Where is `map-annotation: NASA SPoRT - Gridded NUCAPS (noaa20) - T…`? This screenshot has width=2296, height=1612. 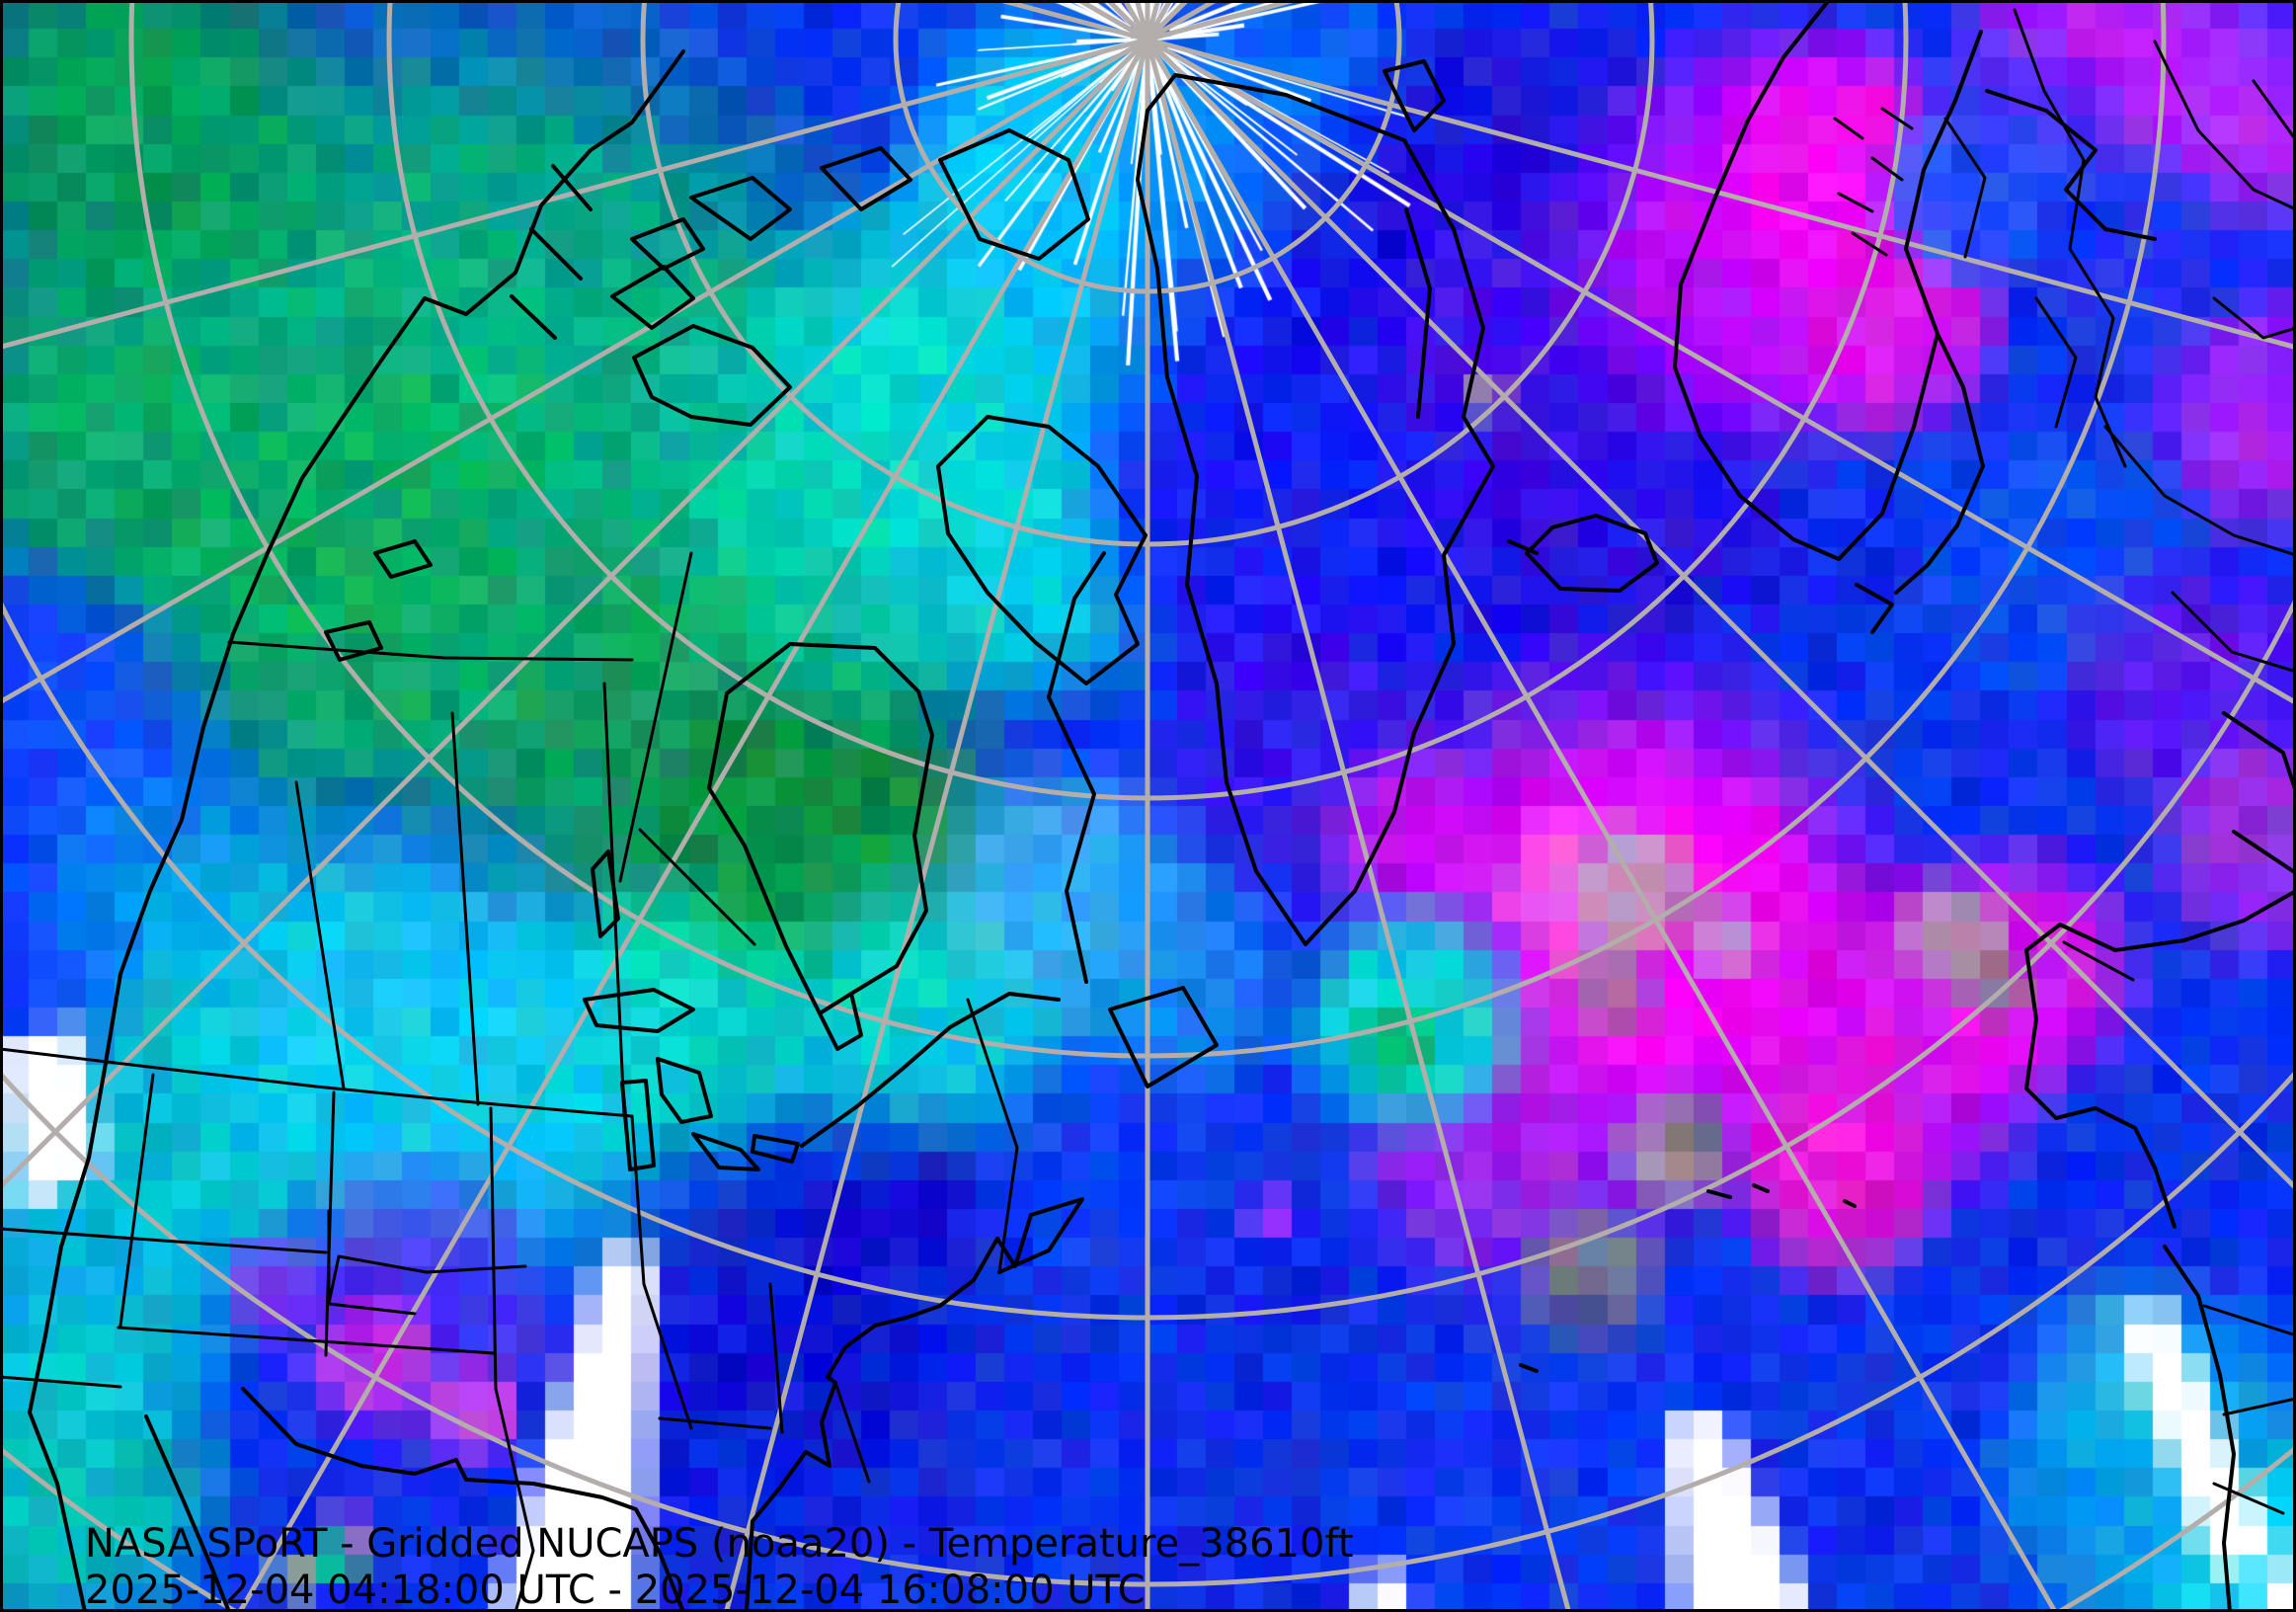 map-annotation: NASA SPoRT - Gridded NUCAPS (noaa20) - T… is located at coordinates (719, 1567).